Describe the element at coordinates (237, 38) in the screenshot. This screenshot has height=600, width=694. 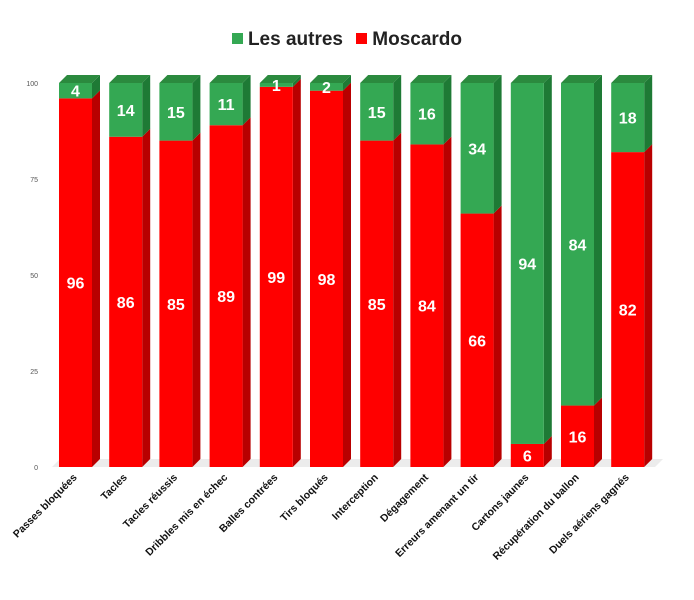
I see `legend-swatch-les-autres` at that location.